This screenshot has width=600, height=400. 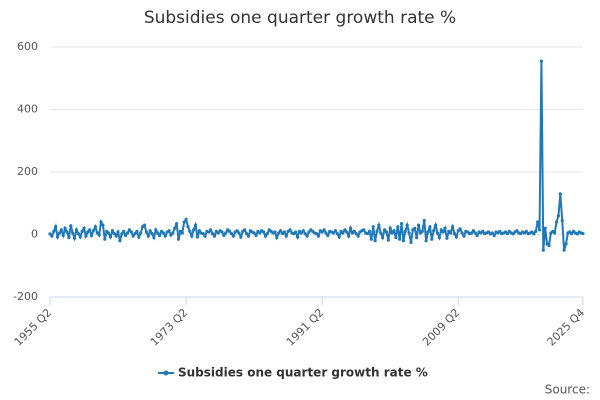 What do you see at coordinates (567, 390) in the screenshot?
I see `source: Source:` at bounding box center [567, 390].